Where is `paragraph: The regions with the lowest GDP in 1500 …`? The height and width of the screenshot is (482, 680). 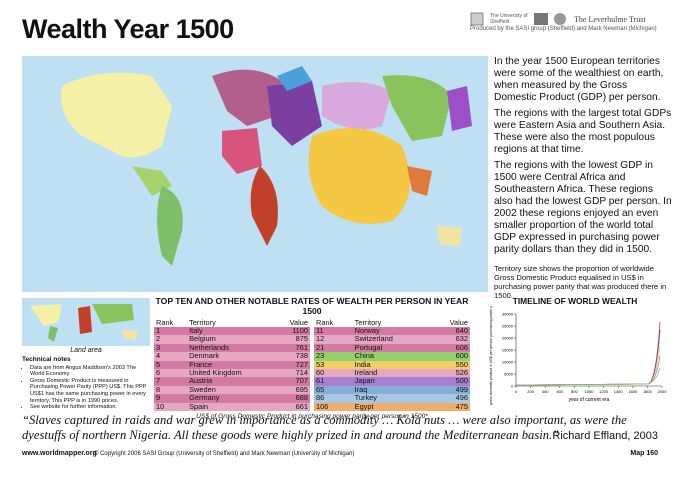 paragraph: The regions with the lowest GDP in 1500 … is located at coordinates (583, 207).